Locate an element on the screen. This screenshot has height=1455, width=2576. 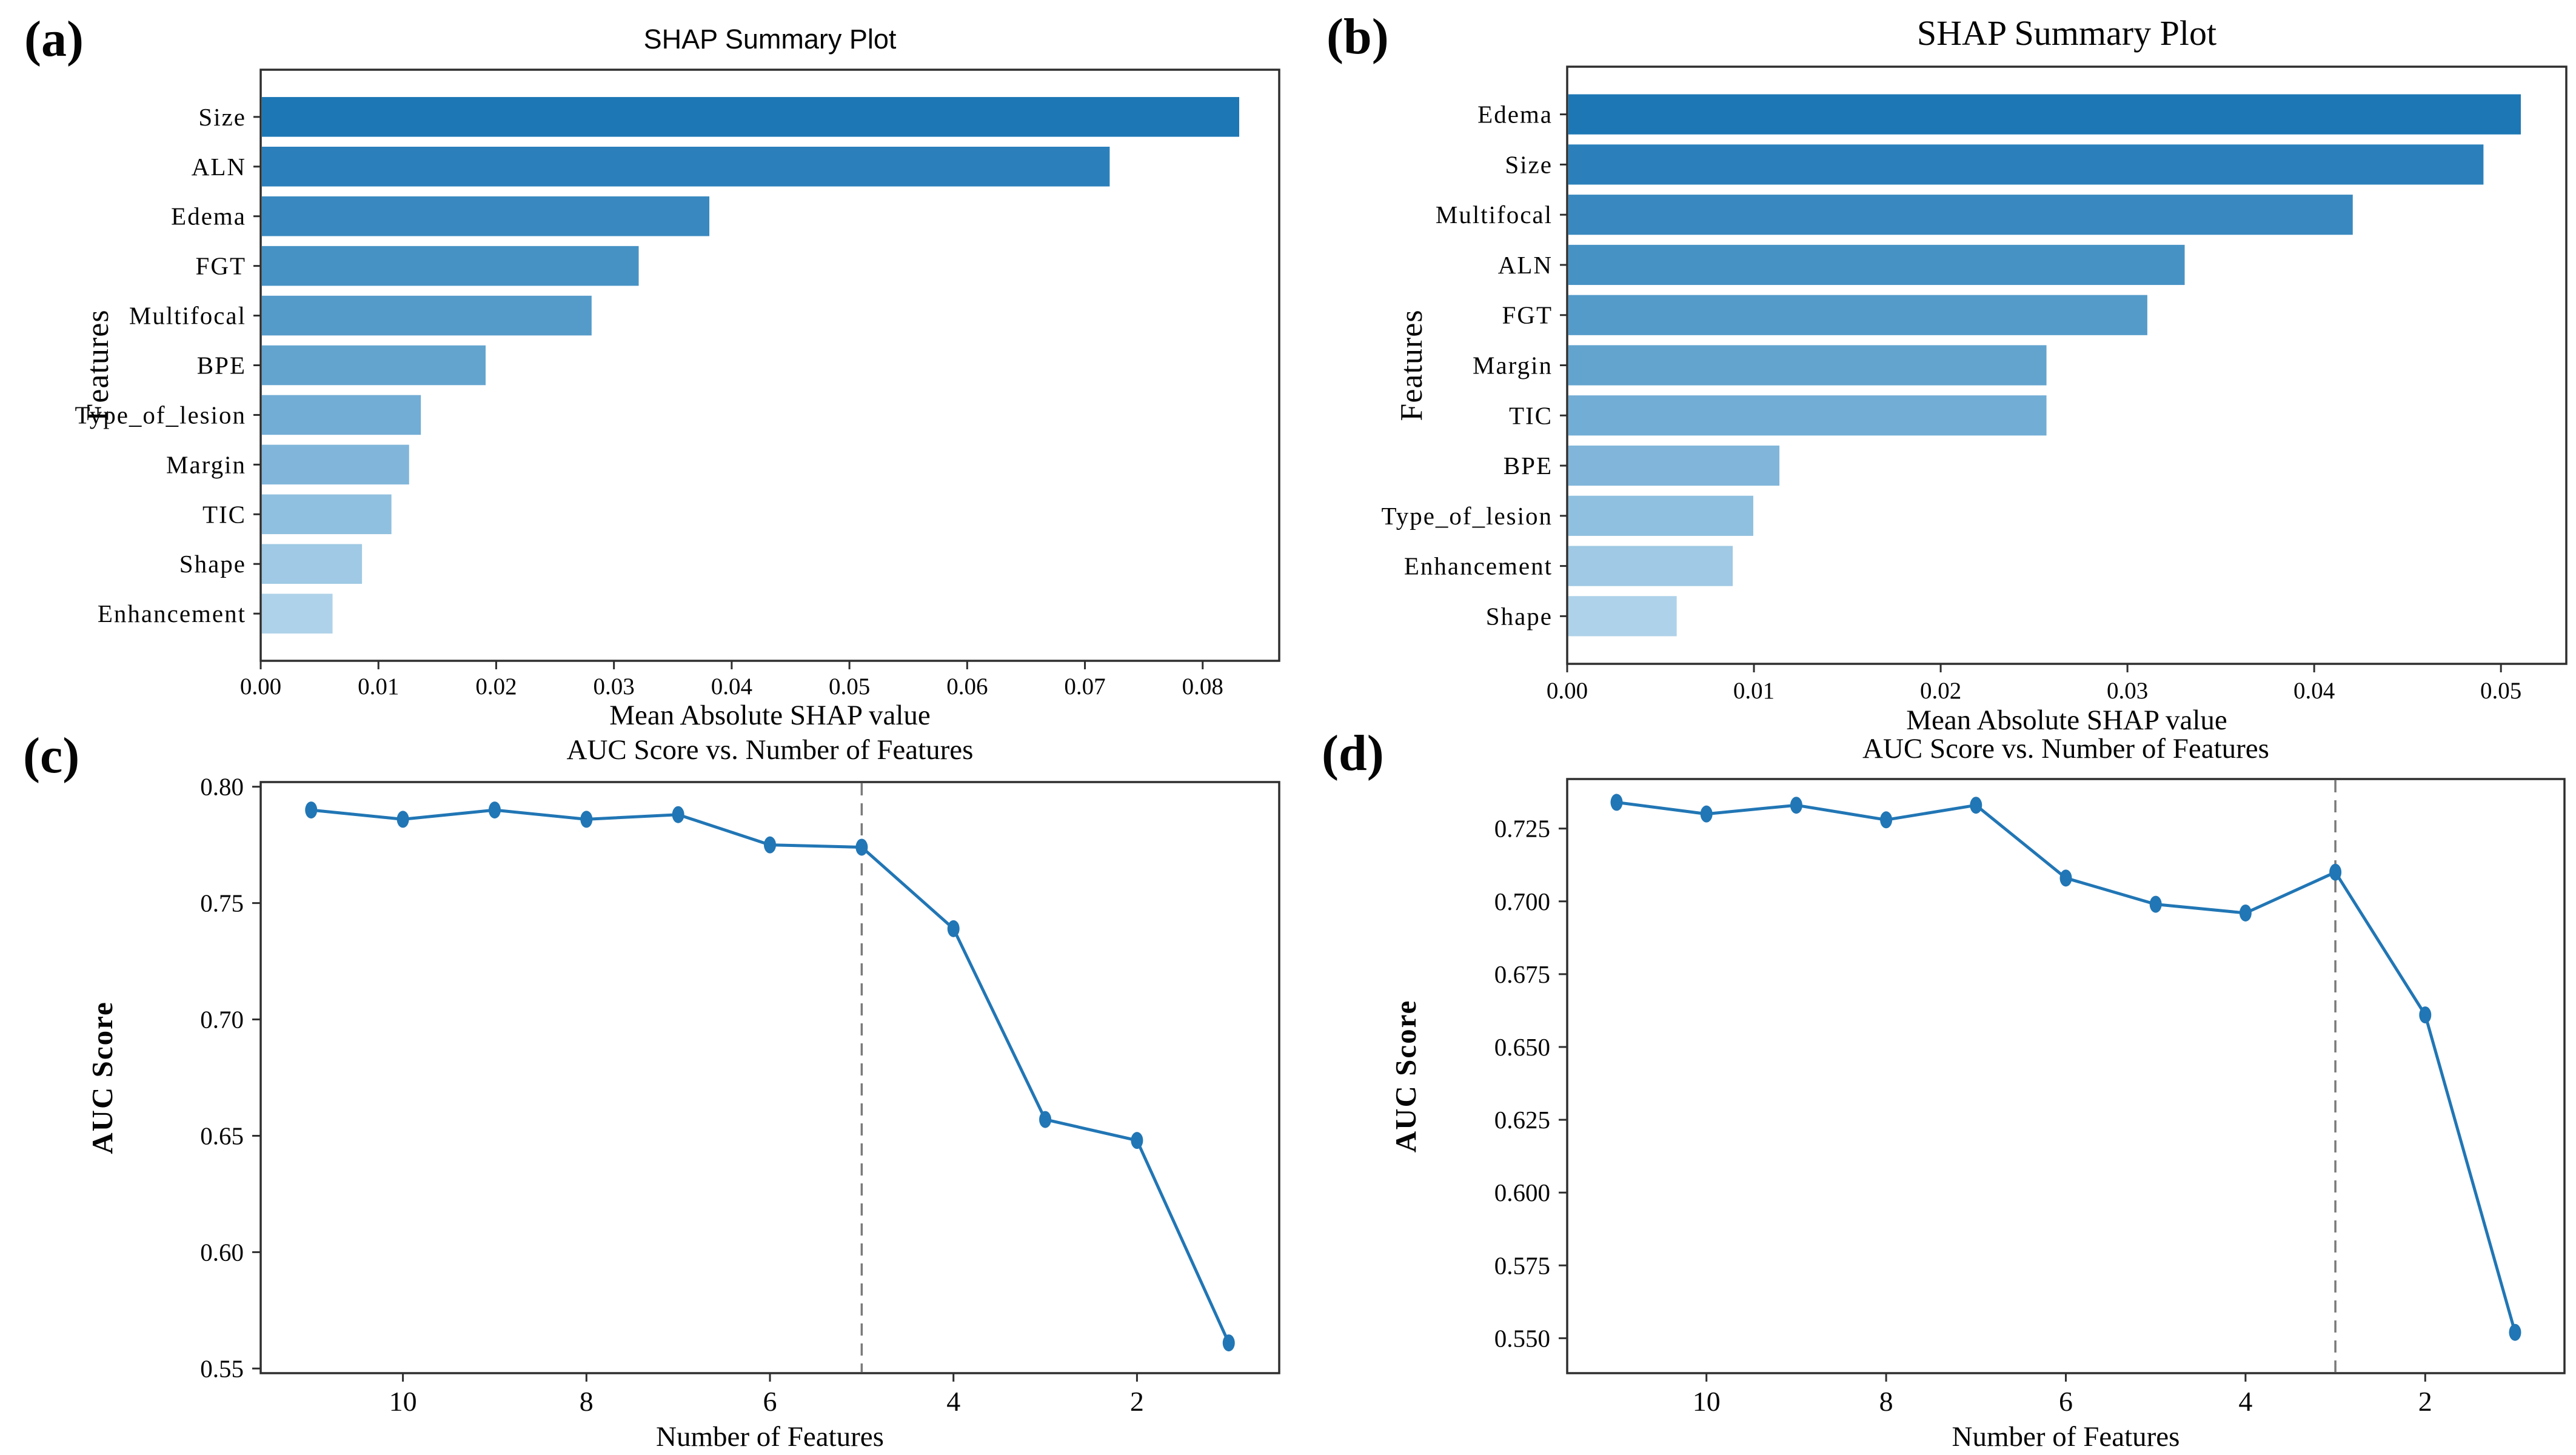
trend-line is located at coordinates (770, 1076).